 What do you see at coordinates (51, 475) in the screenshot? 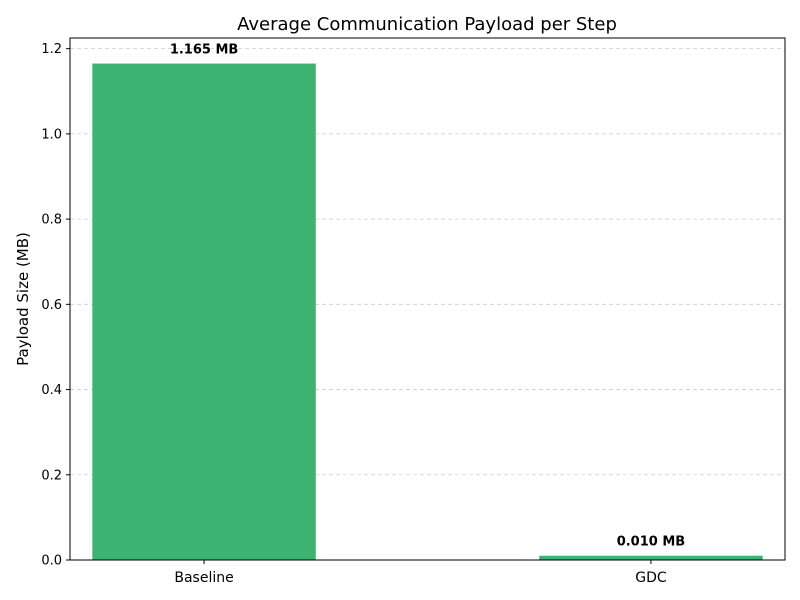
I see `y-tick-label: 0.2` at bounding box center [51, 475].